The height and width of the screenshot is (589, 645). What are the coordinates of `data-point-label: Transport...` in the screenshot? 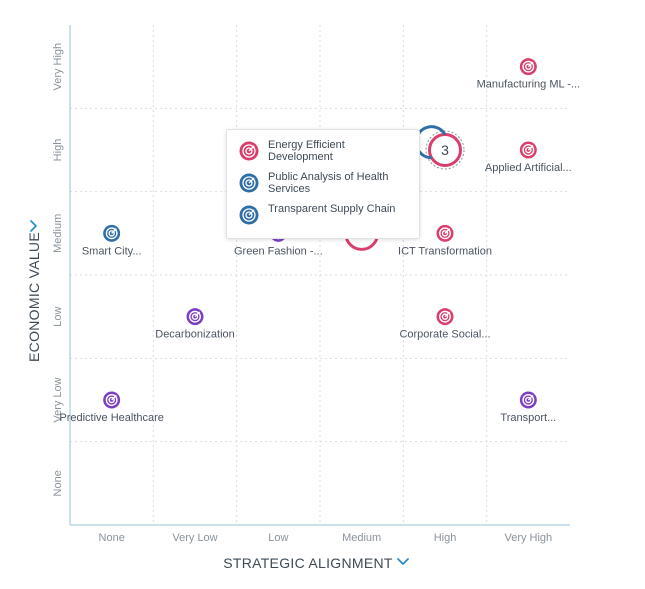 It's located at (528, 418).